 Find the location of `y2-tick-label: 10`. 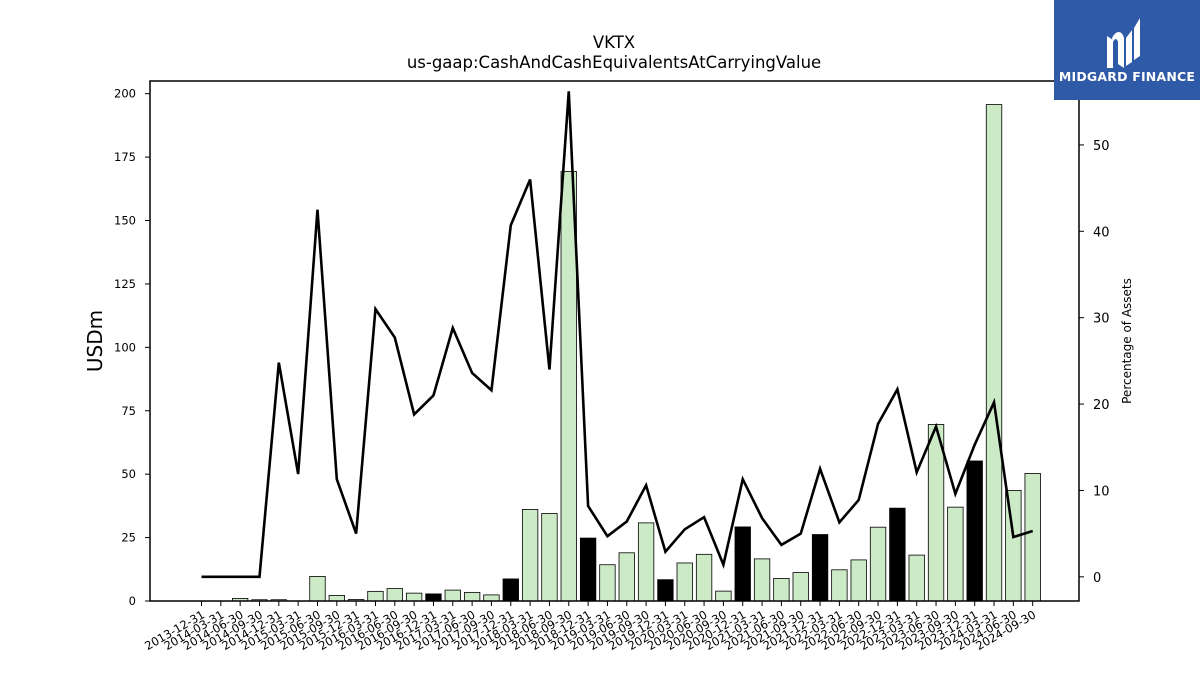

y2-tick-label: 10 is located at coordinates (1101, 491).